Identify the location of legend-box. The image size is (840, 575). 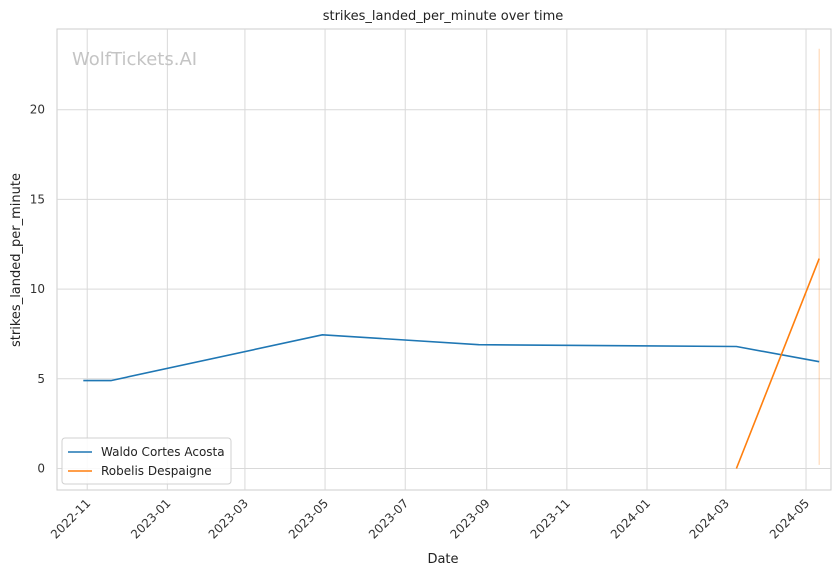
(146, 461).